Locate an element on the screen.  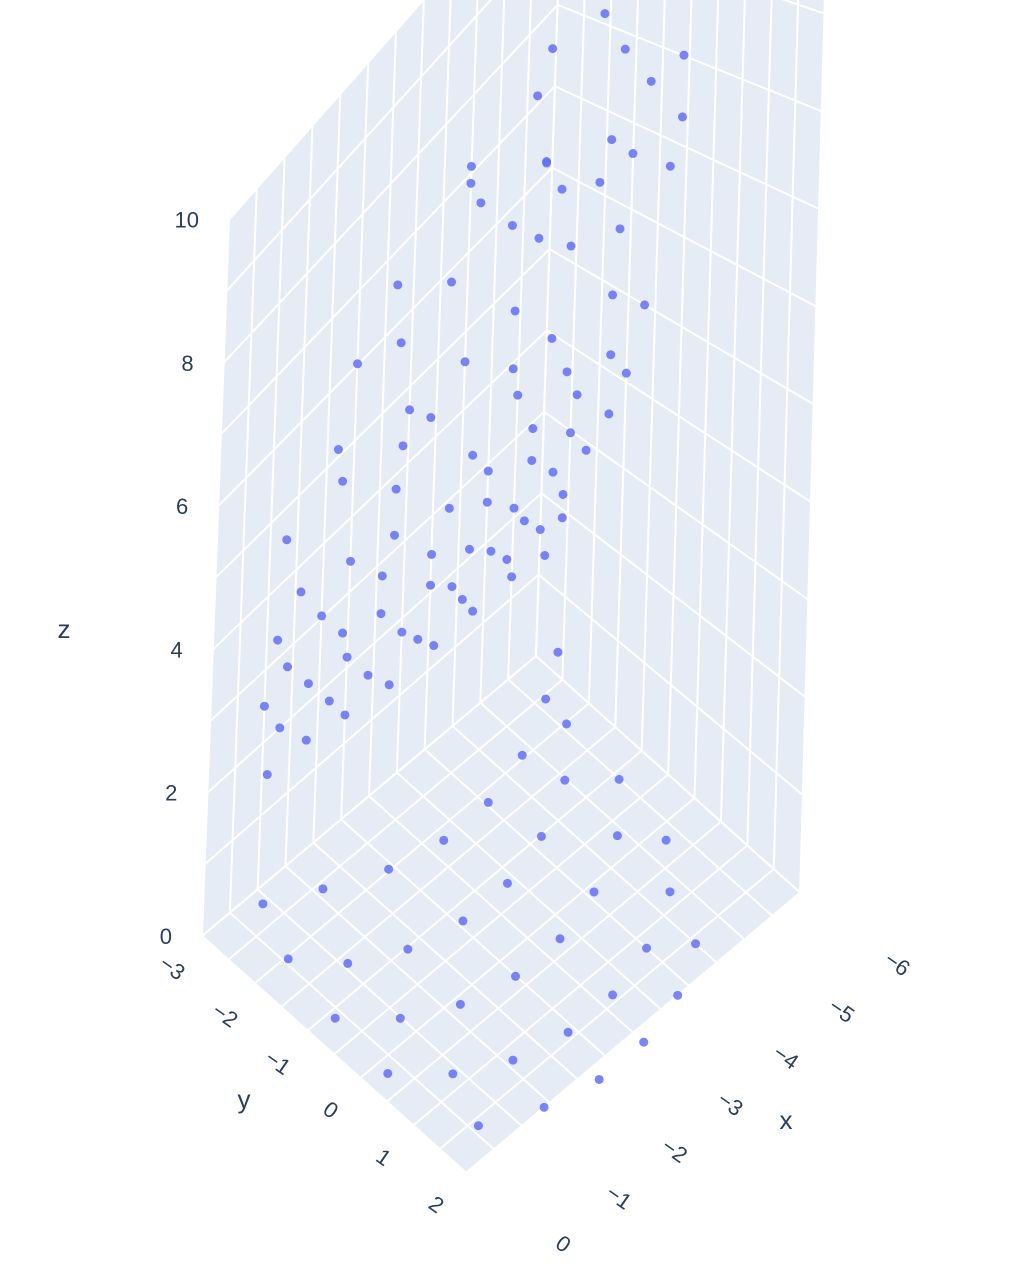
x-axis-title: x is located at coordinates (786, 1120).